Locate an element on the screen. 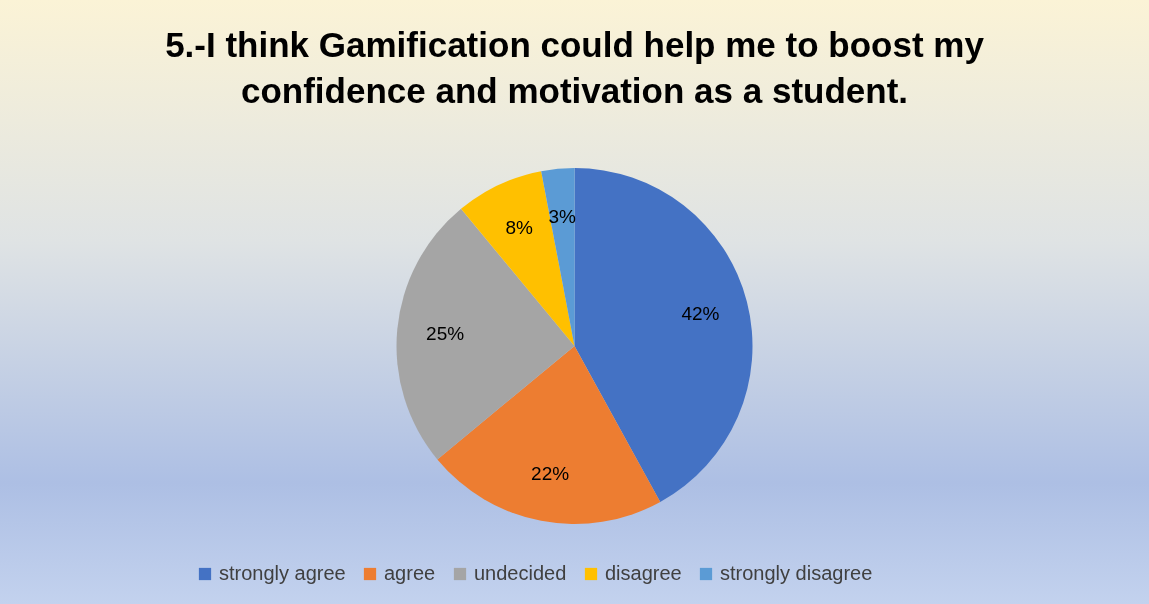  data-label: 3% is located at coordinates (562, 216).